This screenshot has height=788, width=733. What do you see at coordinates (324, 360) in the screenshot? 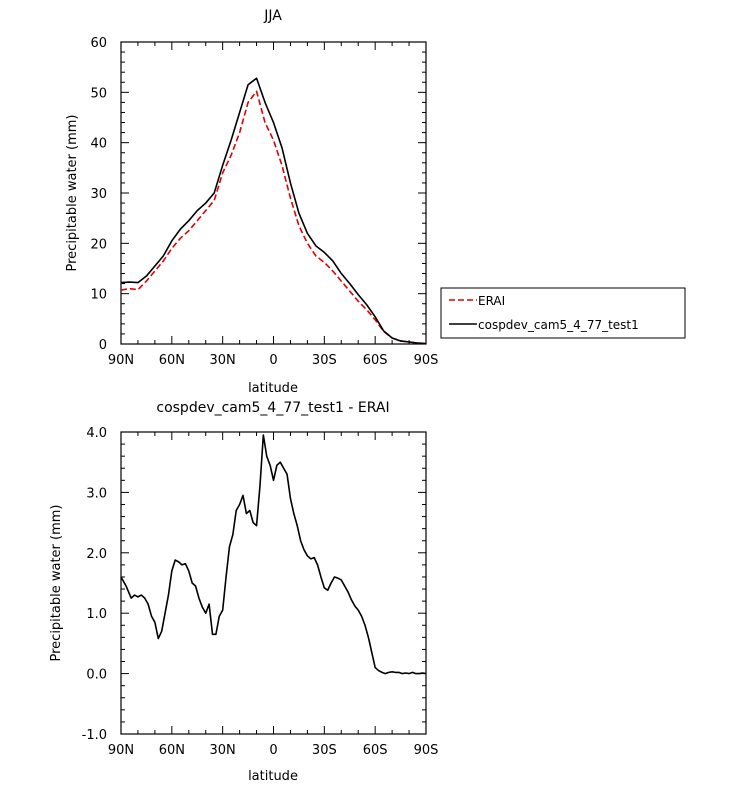
I see `top-x-tick-label: 30S` at bounding box center [324, 360].